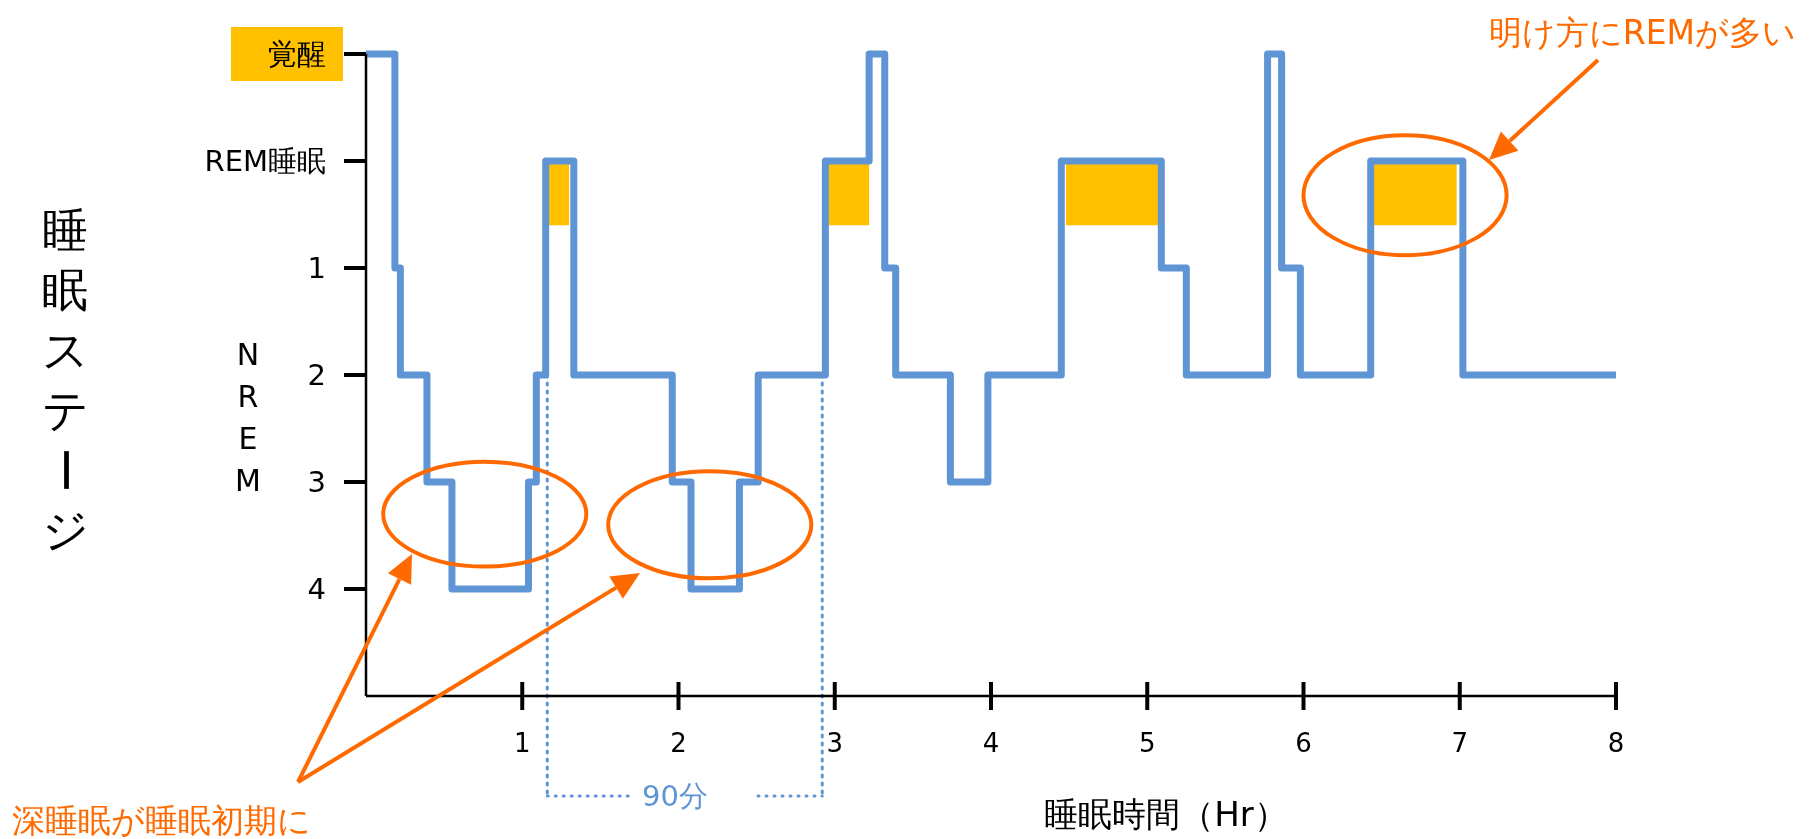 Image resolution: width=1810 pixels, height=839 pixels. What do you see at coordinates (678, 743) in the screenshot?
I see `x-tick-label: 2` at bounding box center [678, 743].